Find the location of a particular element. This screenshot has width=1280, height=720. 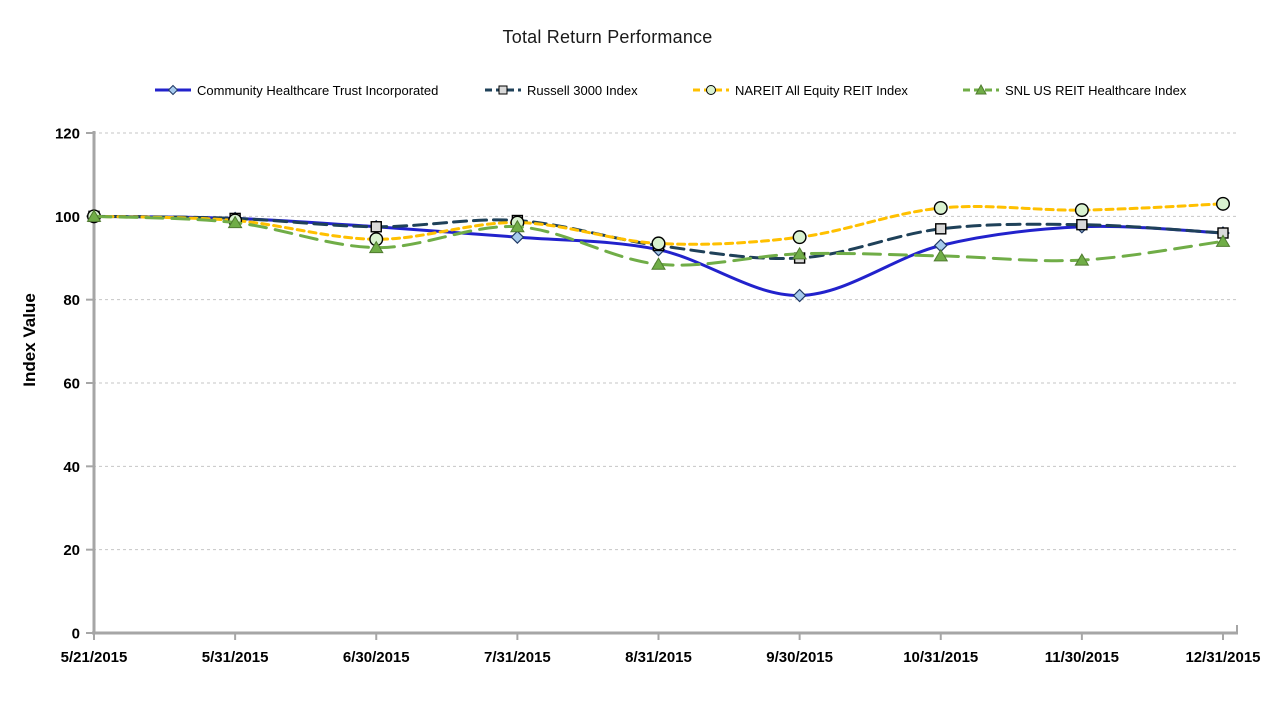

legend-label: NAREIT All Equity REIT Index is located at coordinates (821, 90).